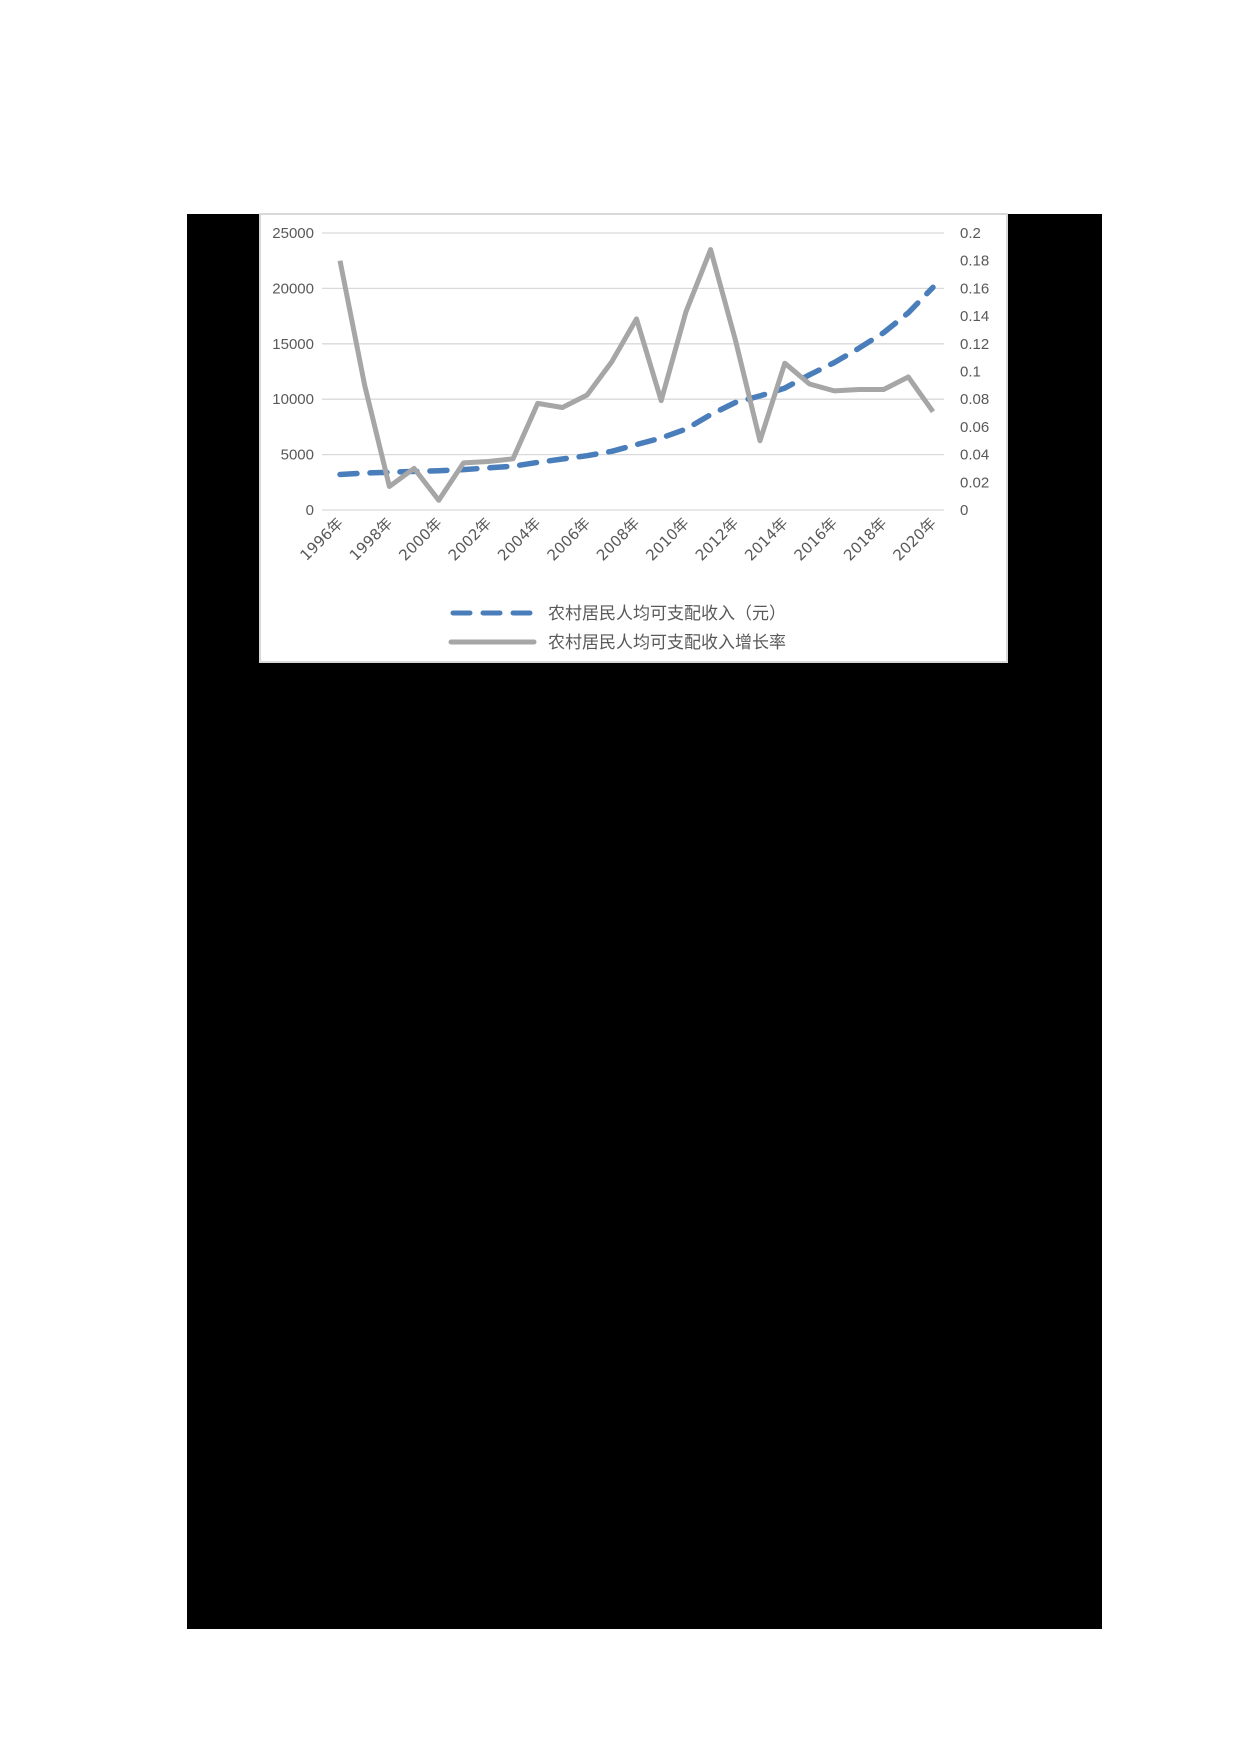 The width and height of the screenshot is (1240, 1754). What do you see at coordinates (816, 539) in the screenshot?
I see `x-tick-label: 2016年` at bounding box center [816, 539].